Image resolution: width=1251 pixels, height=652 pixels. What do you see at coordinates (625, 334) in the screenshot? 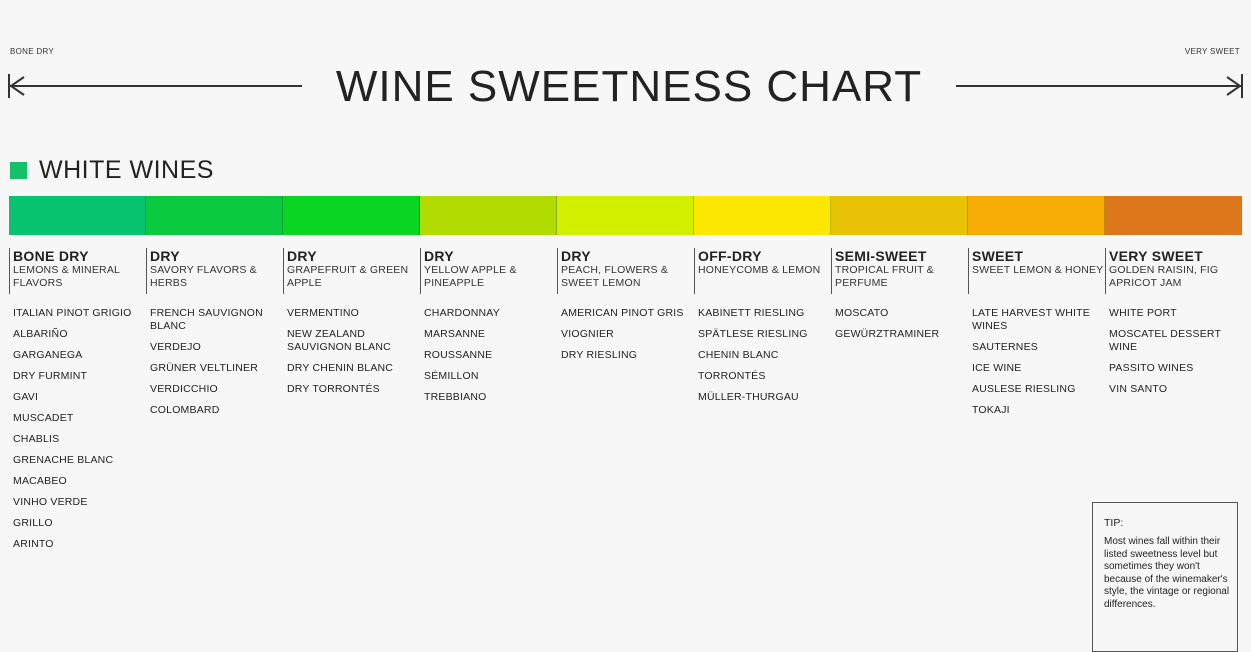
I see `wine-list: AMERICAN PINOT GRIS VIOGNIER DRY RIESLING` at bounding box center [625, 334].